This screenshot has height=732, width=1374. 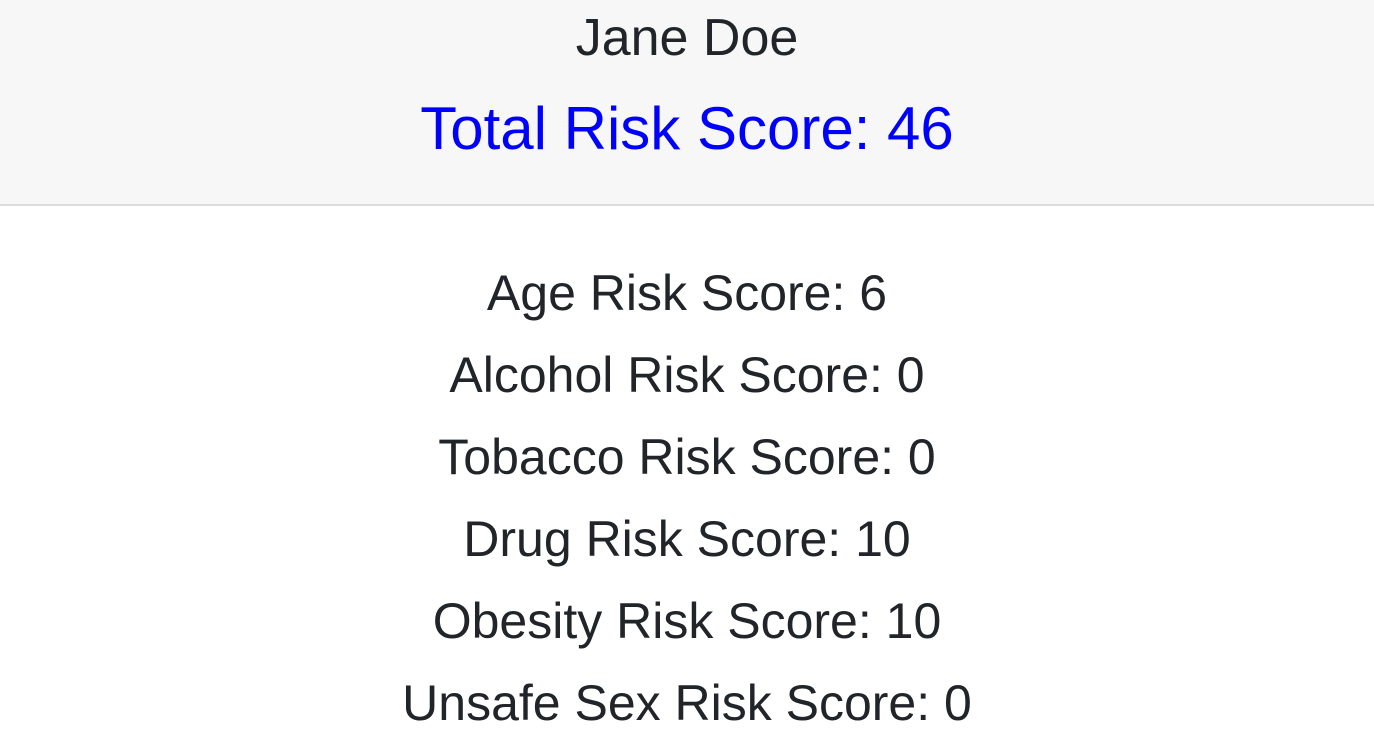 I want to click on unsafe-sex-risk-score: Unsafe Sex Risk Score: 0, so click(x=687, y=703).